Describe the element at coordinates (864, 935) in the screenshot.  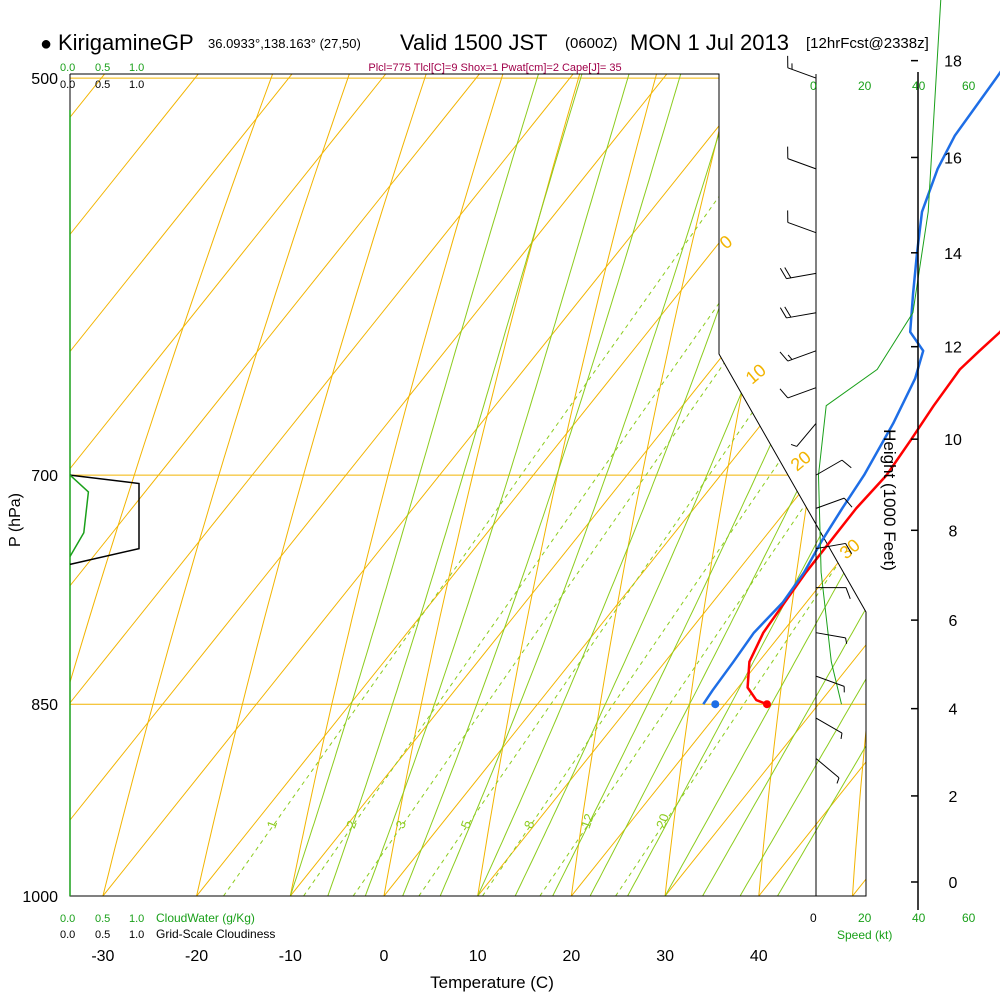
I see `speed-axis-label: Speed (kt)` at that location.